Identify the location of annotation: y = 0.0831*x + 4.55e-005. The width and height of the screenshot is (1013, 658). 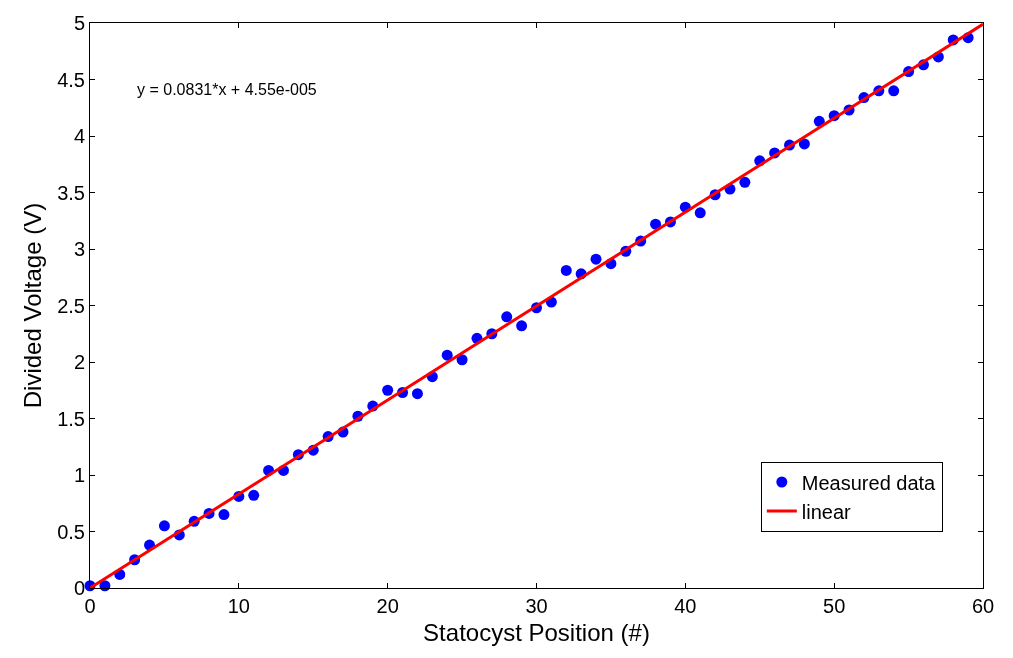
(227, 89).